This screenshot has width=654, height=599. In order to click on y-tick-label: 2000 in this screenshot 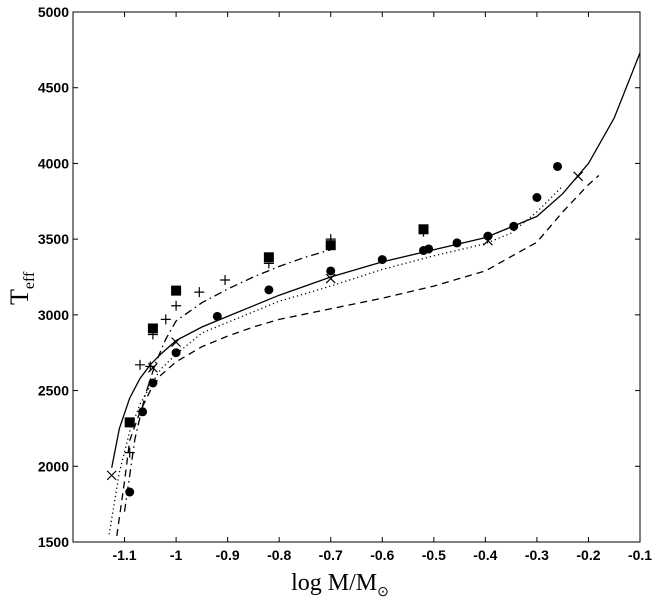, I will do `click(53, 466)`.